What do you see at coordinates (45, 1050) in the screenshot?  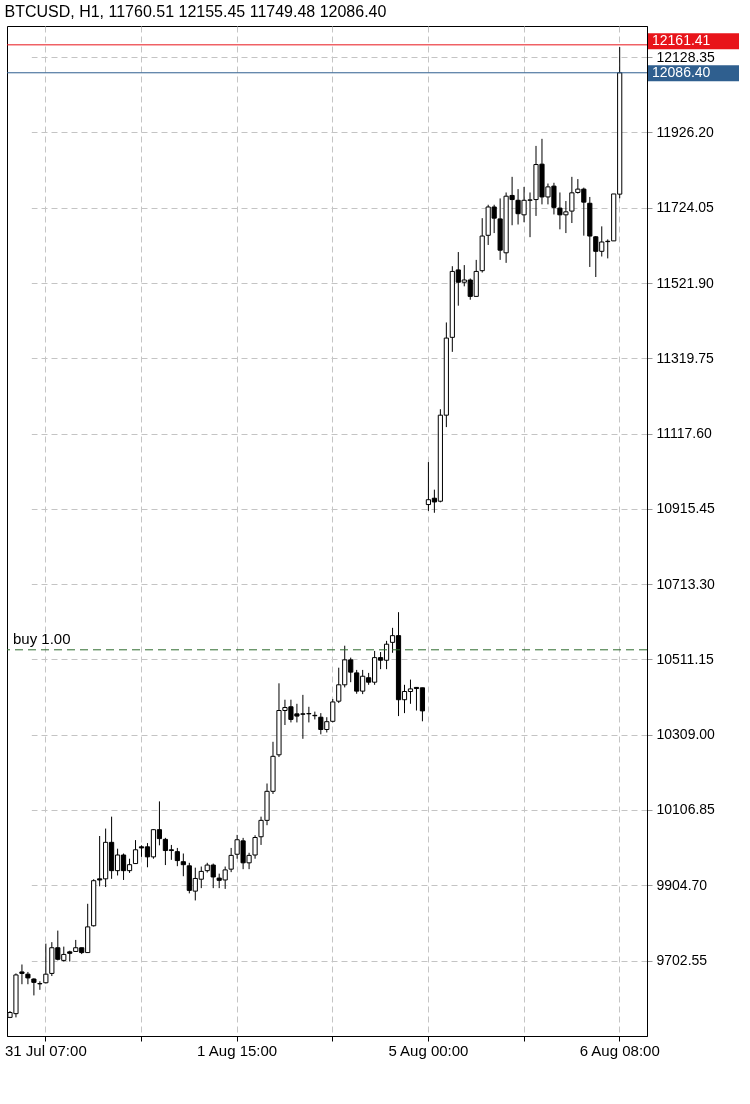 I see `x-tick-label: 31 Jul 07:00` at bounding box center [45, 1050].